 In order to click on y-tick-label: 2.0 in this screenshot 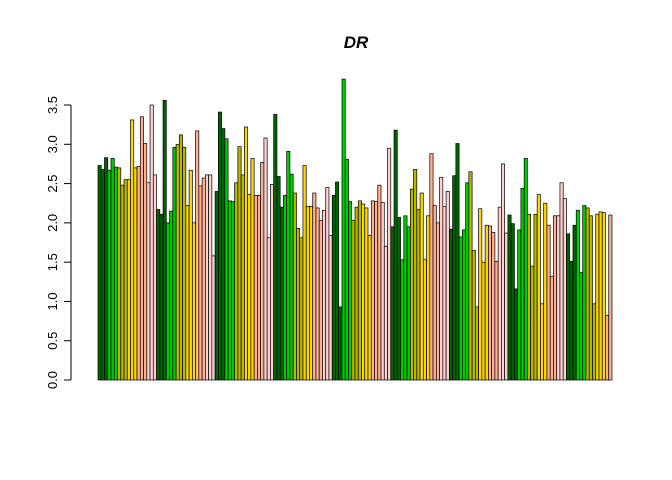, I will do `click(52, 223)`.